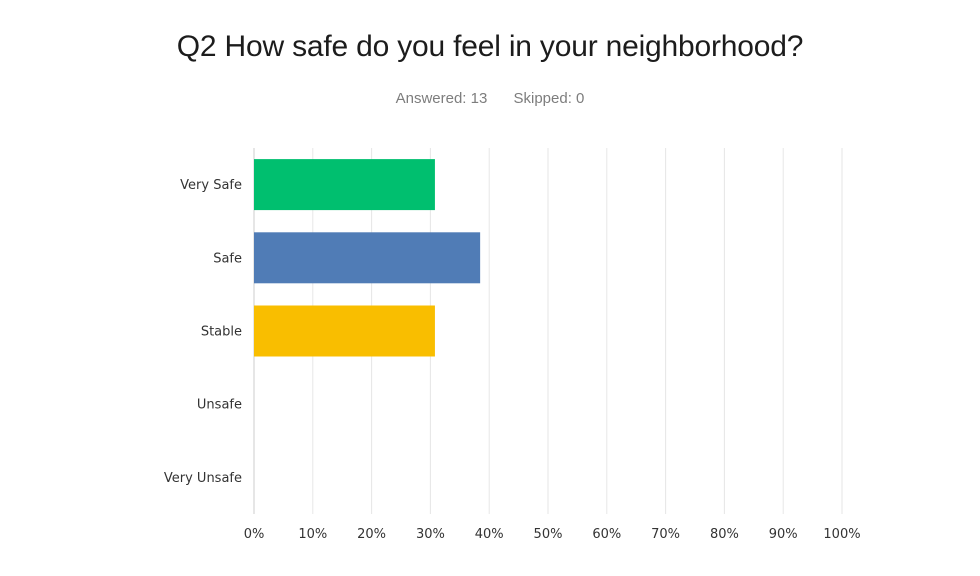  What do you see at coordinates (441, 98) in the screenshot?
I see `answered-count: Answered: 13` at bounding box center [441, 98].